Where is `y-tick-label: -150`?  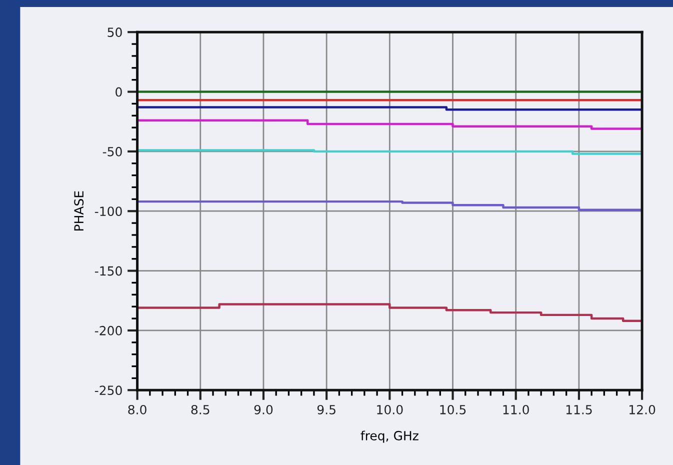
y-tick-label: -150 is located at coordinates (108, 271).